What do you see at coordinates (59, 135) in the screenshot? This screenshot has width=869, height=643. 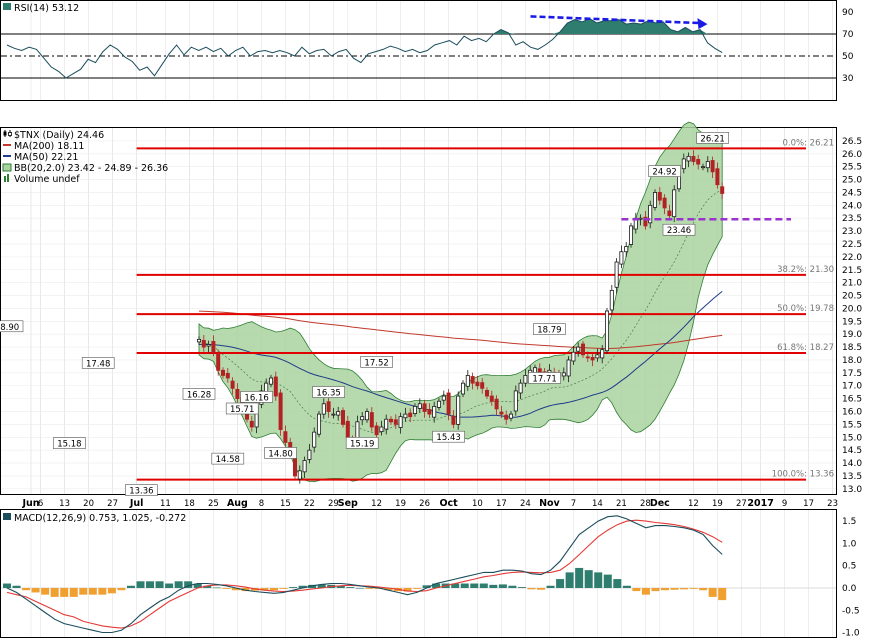 I see `legend-price: $TNX (Daily) 24.46` at bounding box center [59, 135].